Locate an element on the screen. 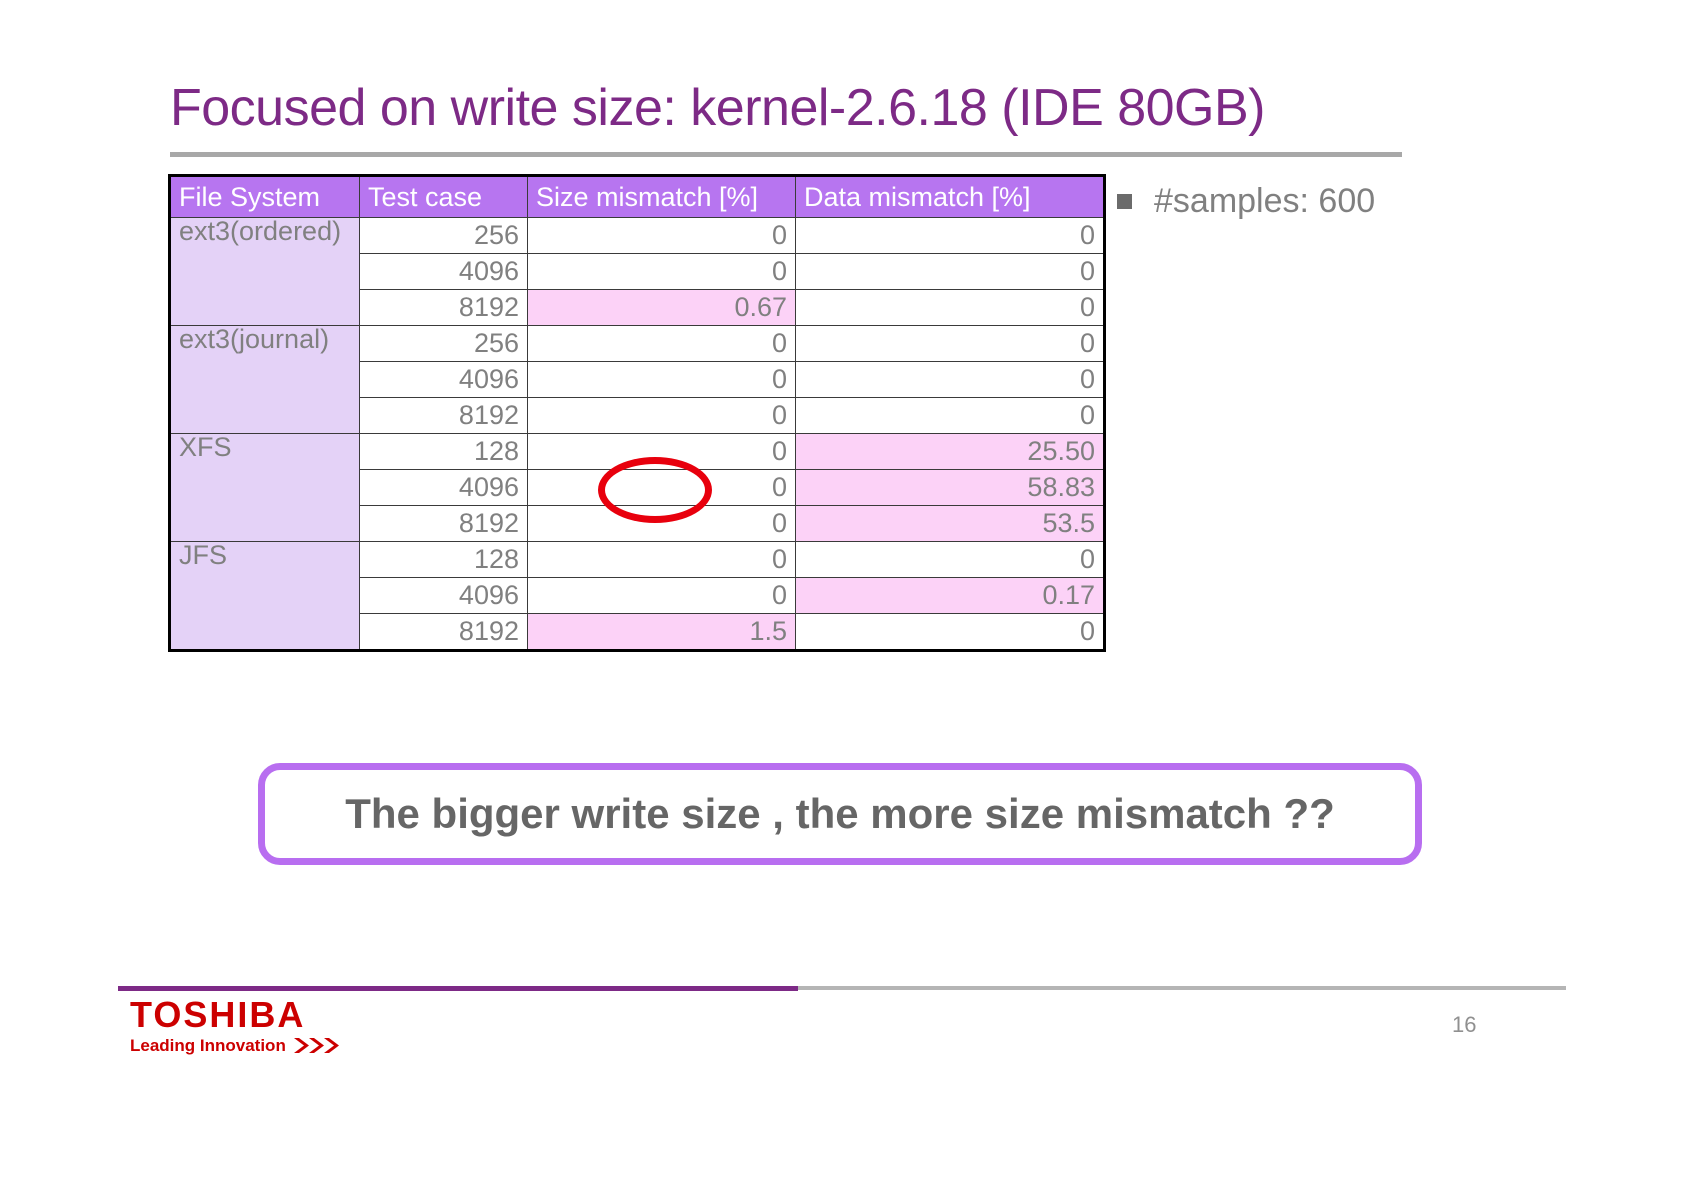 Image resolution: width=1684 pixels, height=1190 pixels. table-row: 4096 0 58.83 is located at coordinates (637, 487).